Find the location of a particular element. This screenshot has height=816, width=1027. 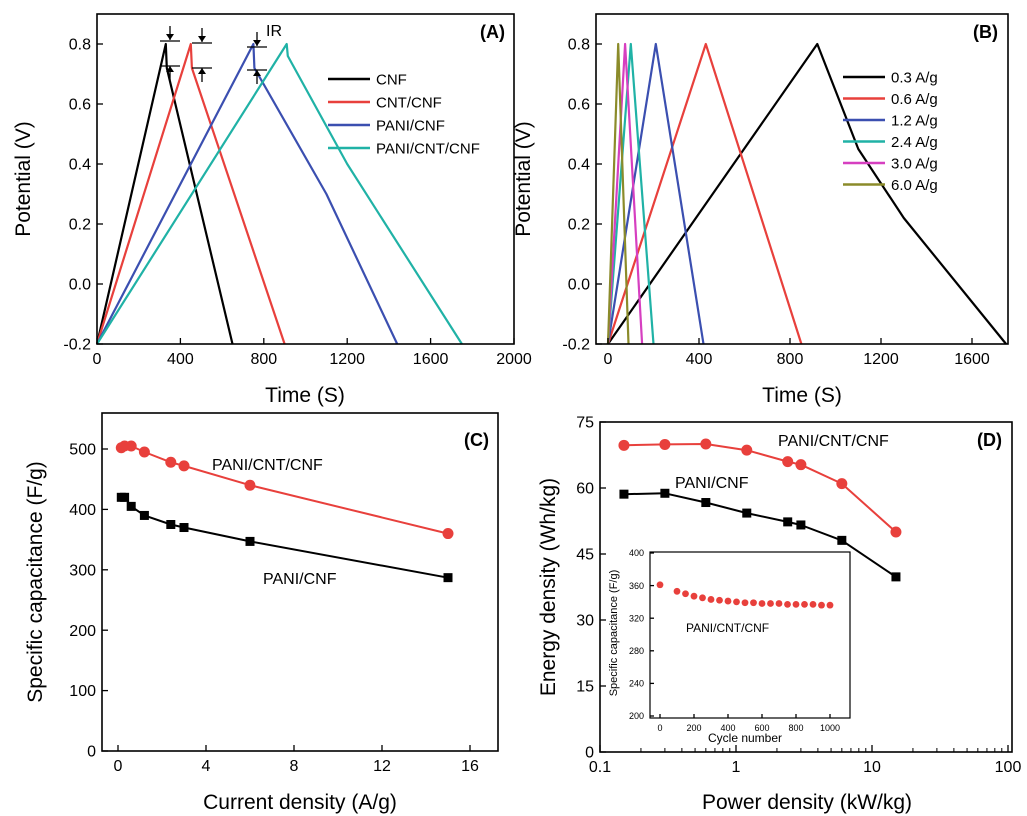

inset-y-axis-label: Specific capacitance (F/g) is located at coordinates (614, 633).